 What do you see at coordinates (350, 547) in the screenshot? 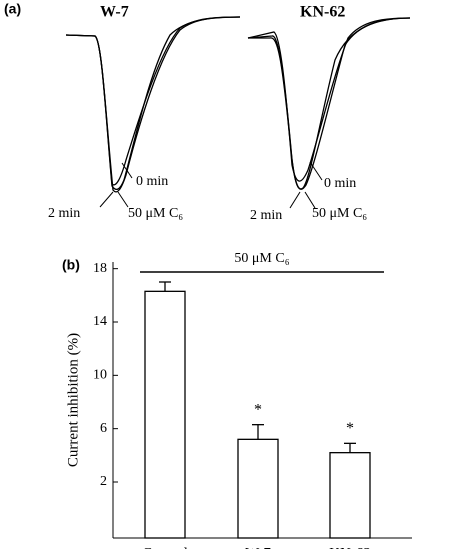
I see `x-tick-label: KN-62` at bounding box center [350, 547].